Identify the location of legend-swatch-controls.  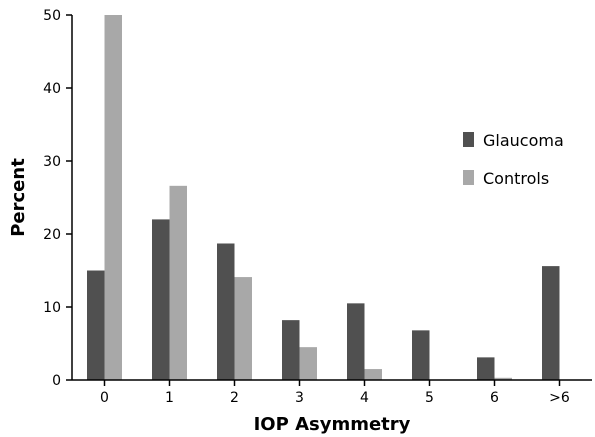
(468, 177).